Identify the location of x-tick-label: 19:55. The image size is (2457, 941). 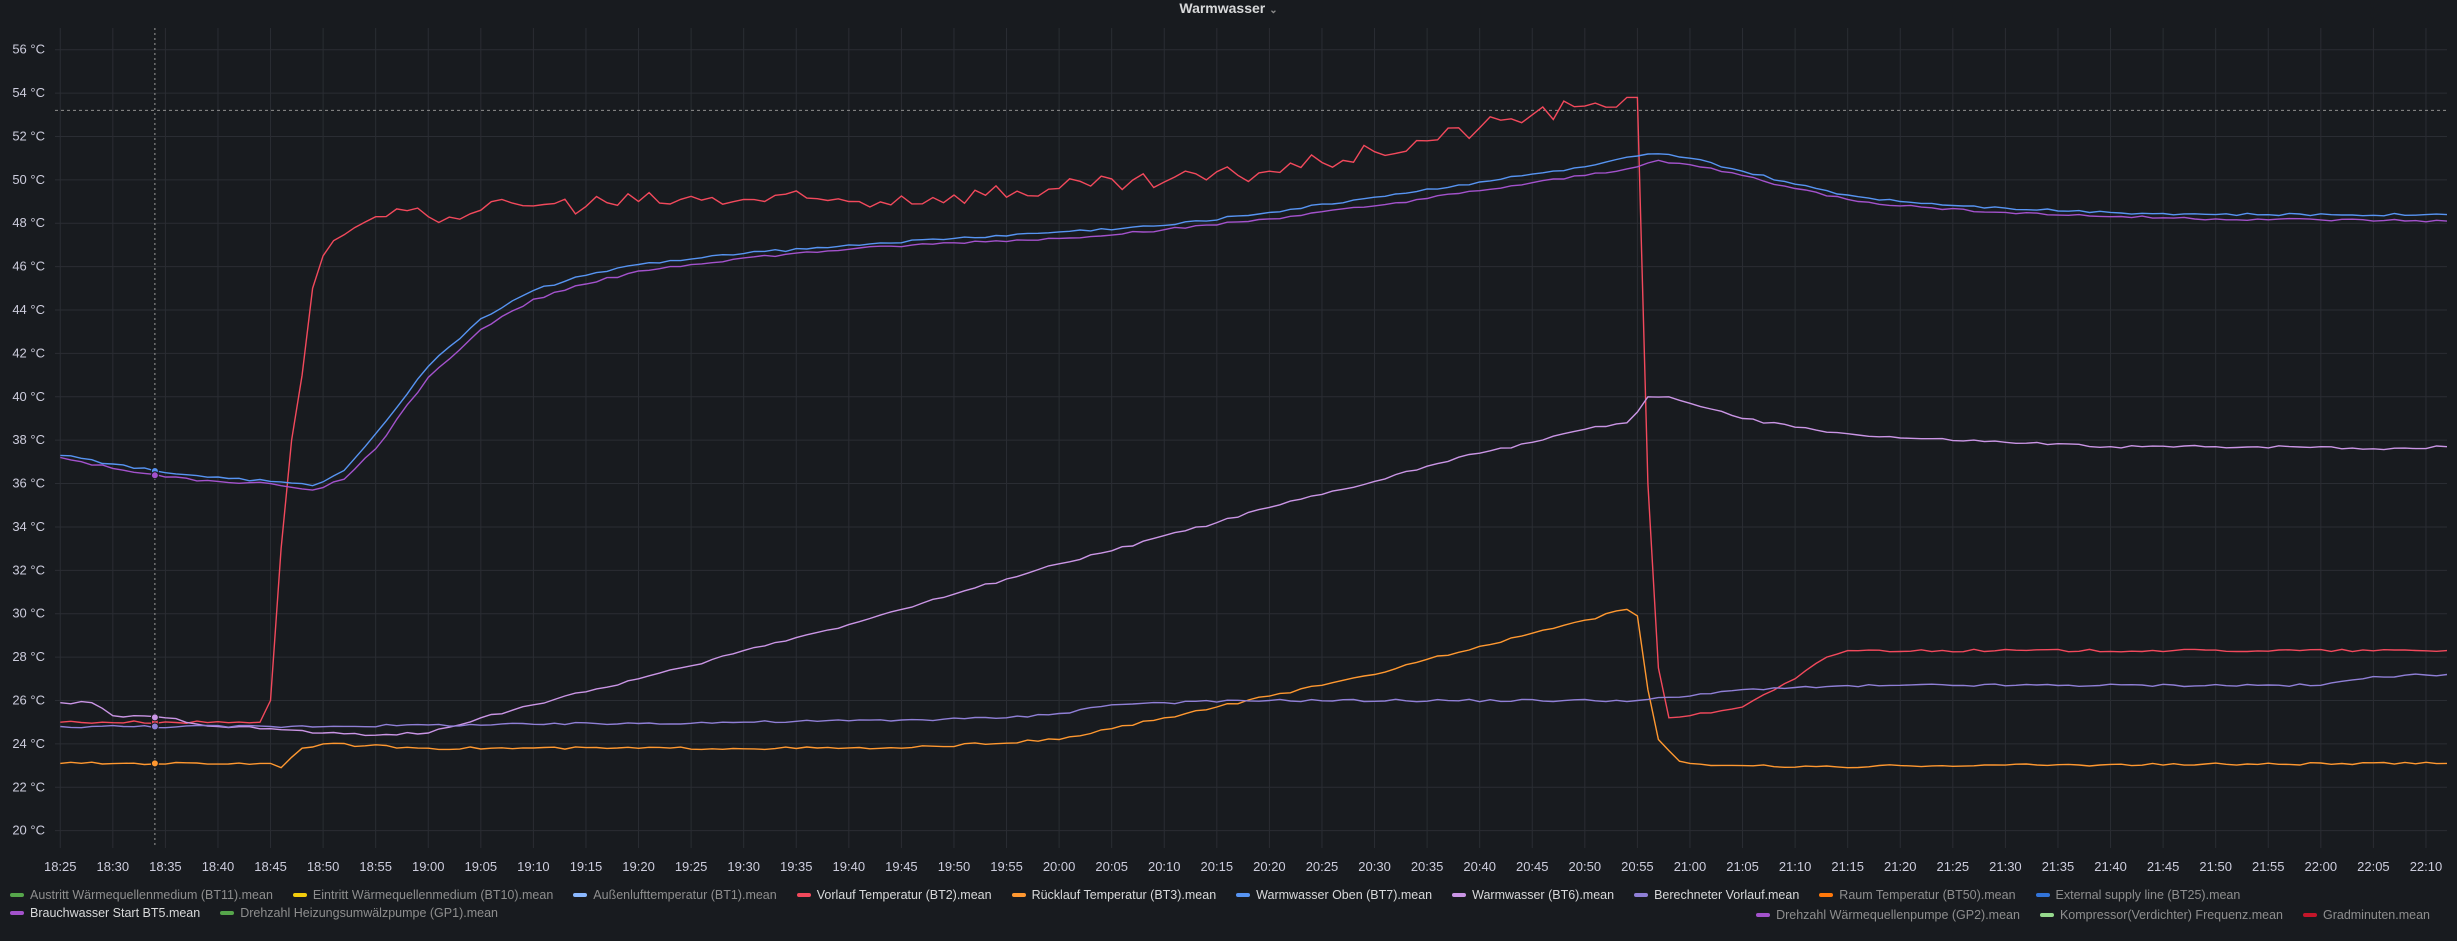
(1006, 866).